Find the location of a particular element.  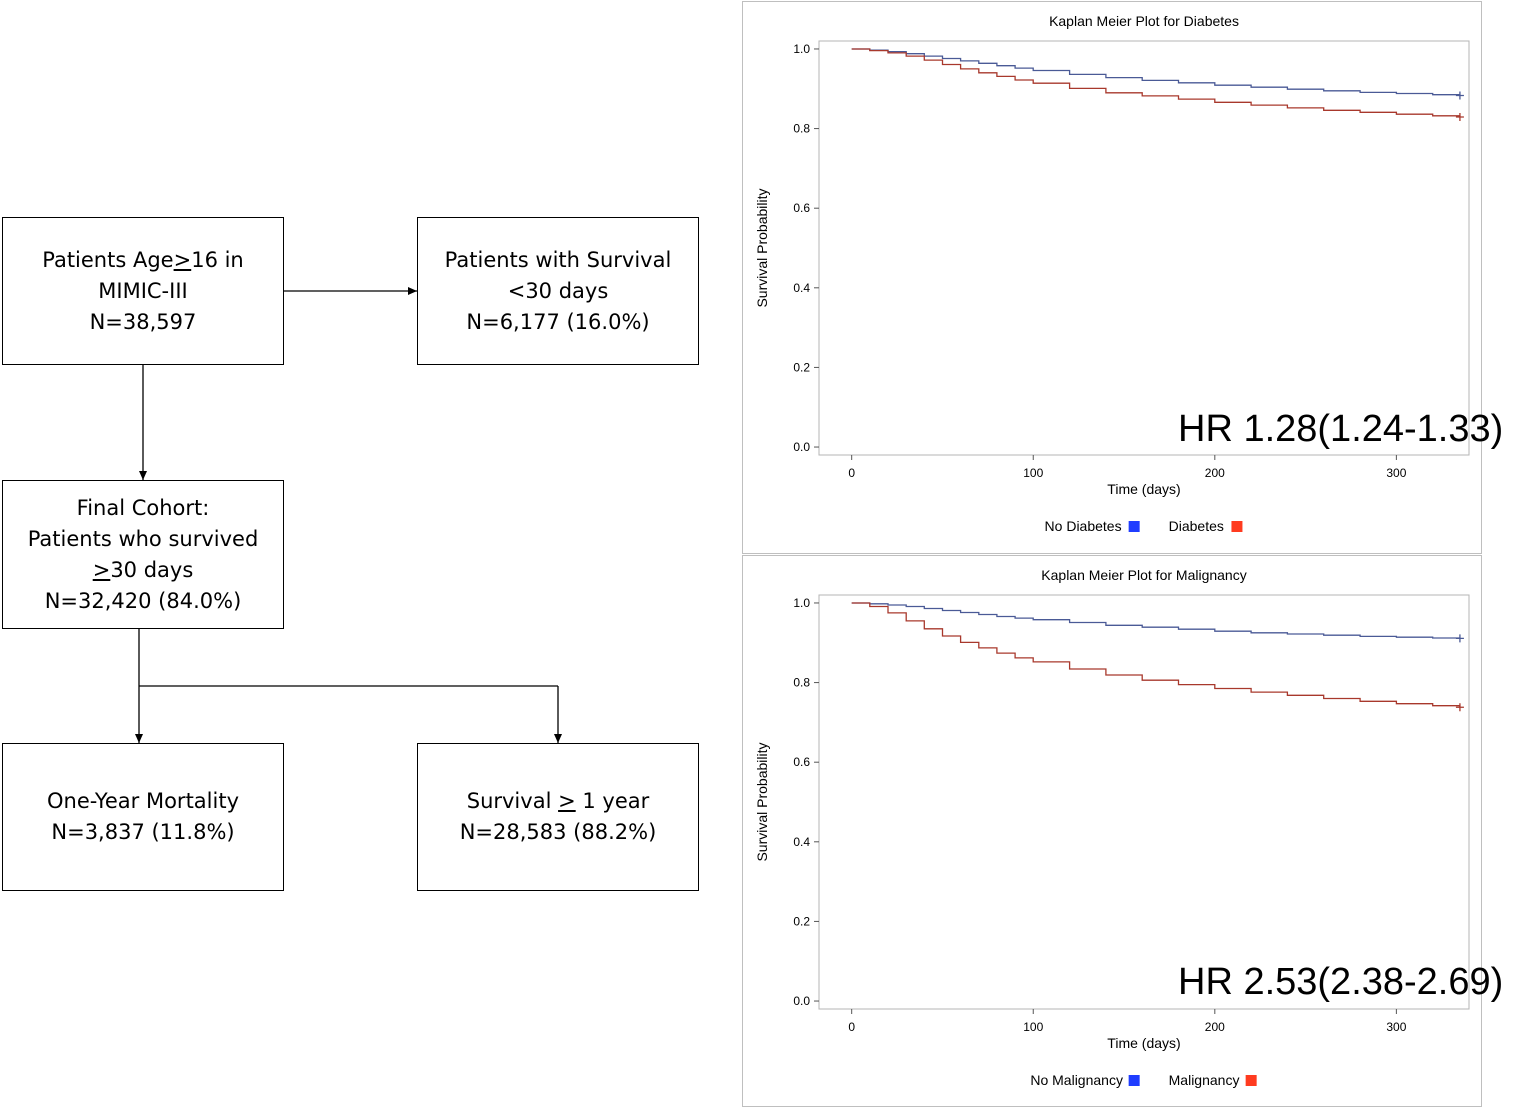

km-curve-no-diabetes is located at coordinates (1156, 72).